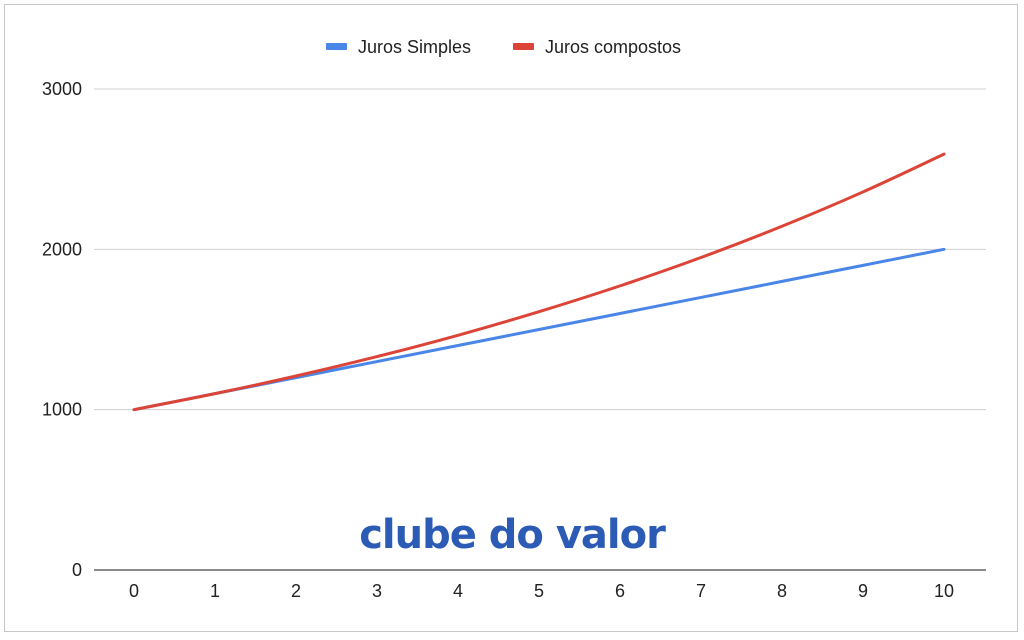  What do you see at coordinates (458, 591) in the screenshot?
I see `x-tick-label: 4` at bounding box center [458, 591].